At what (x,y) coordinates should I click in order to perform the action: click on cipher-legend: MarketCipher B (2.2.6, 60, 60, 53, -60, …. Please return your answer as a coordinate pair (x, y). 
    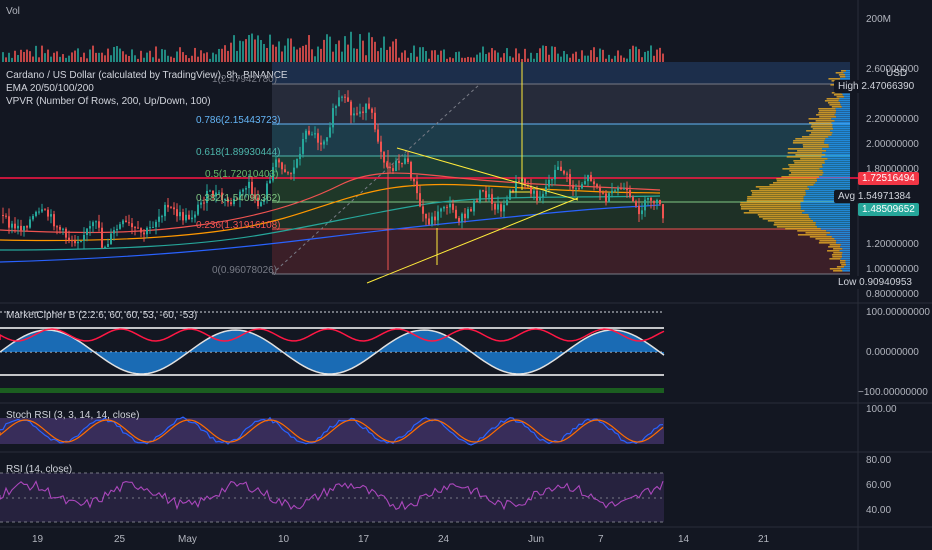
    Looking at the image, I should click on (102, 315).